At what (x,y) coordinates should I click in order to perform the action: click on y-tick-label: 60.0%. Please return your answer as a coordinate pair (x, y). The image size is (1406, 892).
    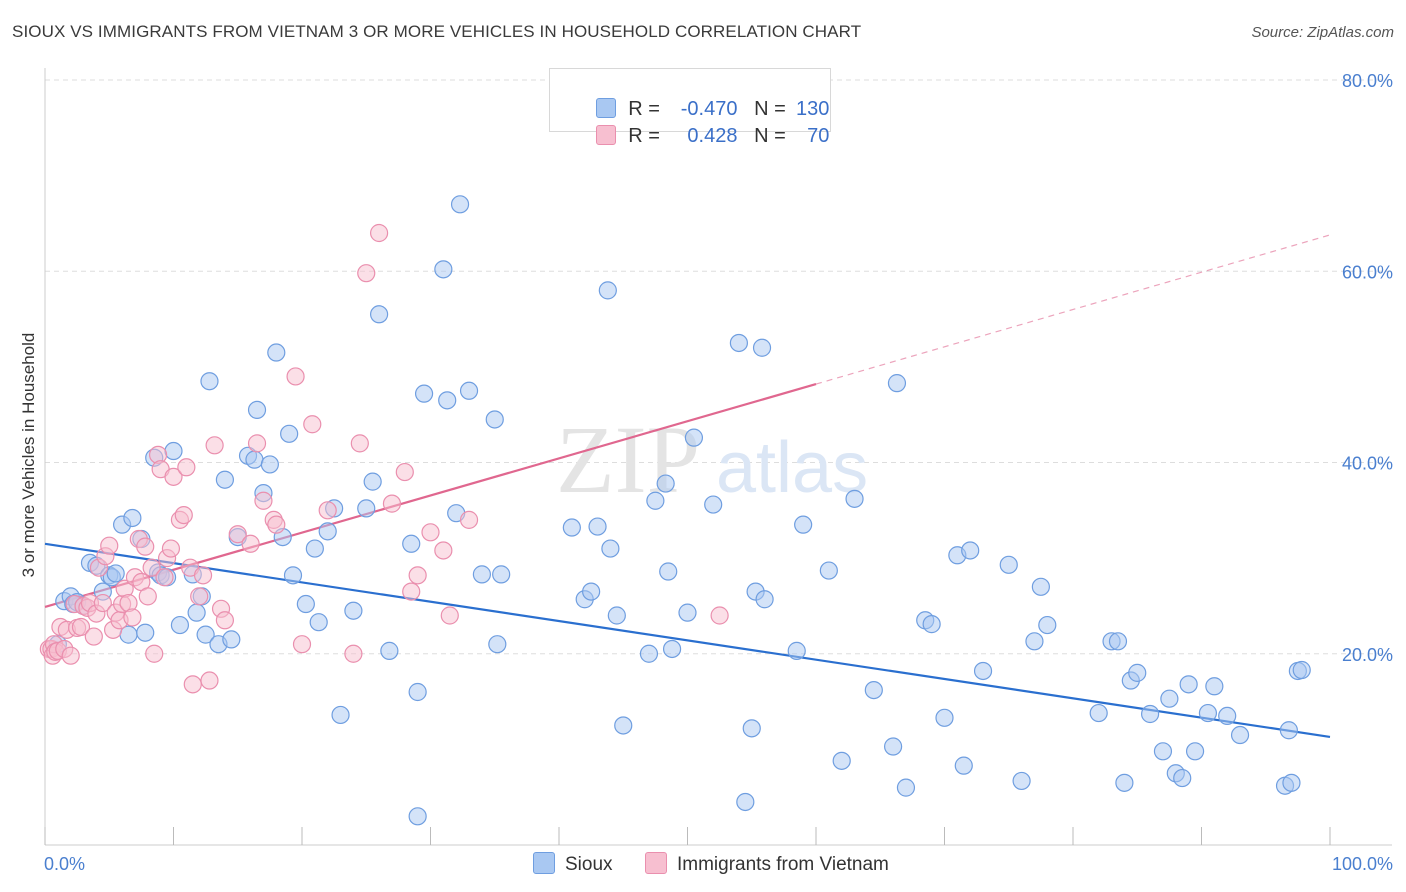
    Looking at the image, I should click on (1367, 272).